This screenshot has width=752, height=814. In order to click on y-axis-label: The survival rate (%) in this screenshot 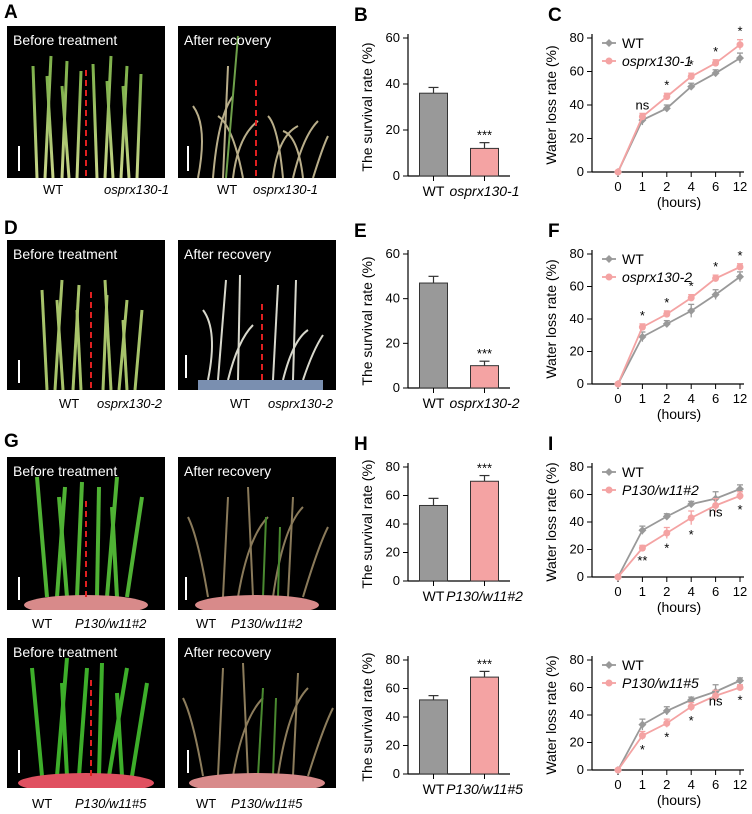, I will do `click(367, 716)`.